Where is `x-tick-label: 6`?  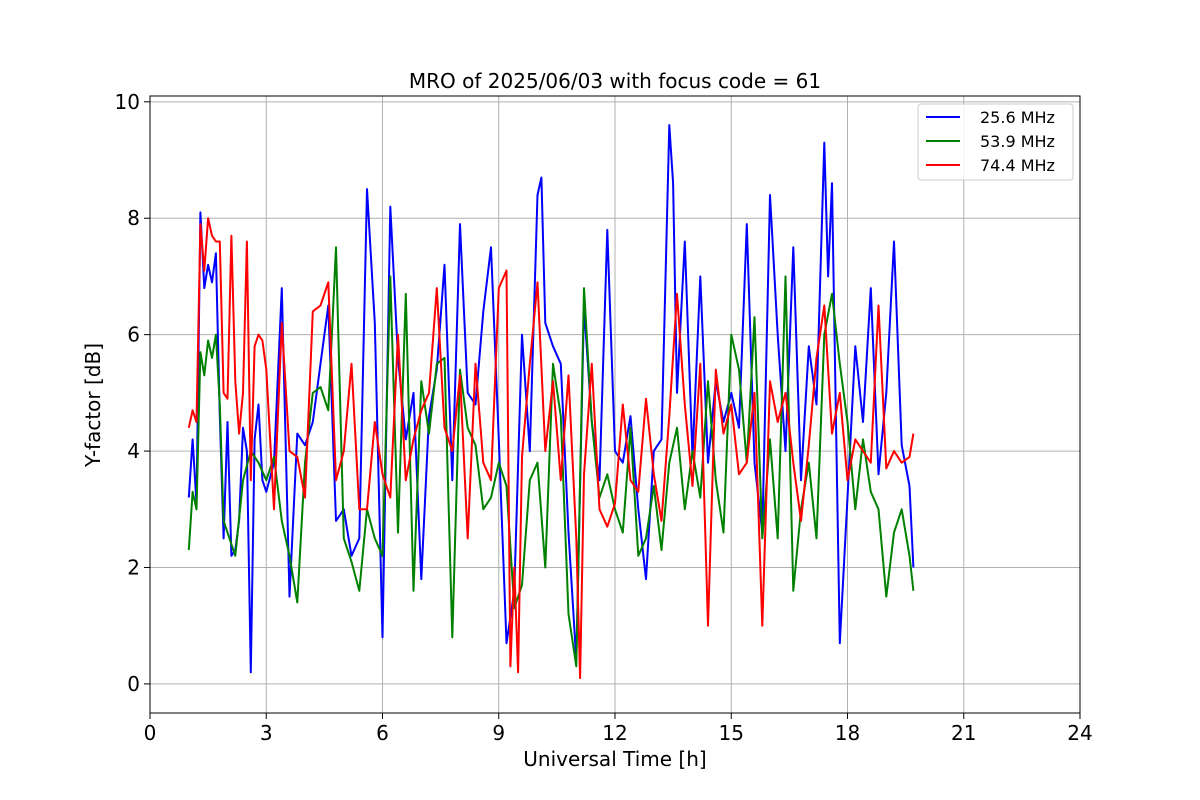 x-tick-label: 6 is located at coordinates (382, 733).